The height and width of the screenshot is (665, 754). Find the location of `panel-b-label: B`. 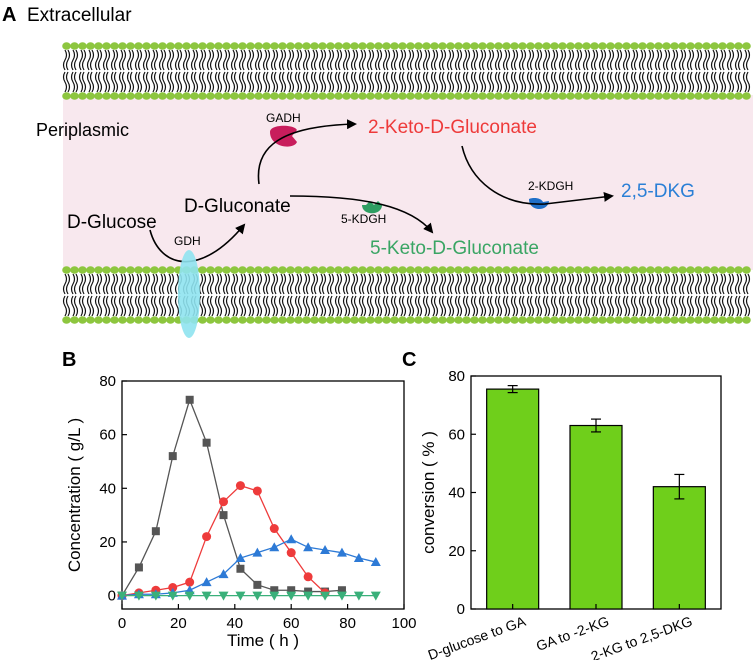

panel-b-label: B is located at coordinates (69, 360).